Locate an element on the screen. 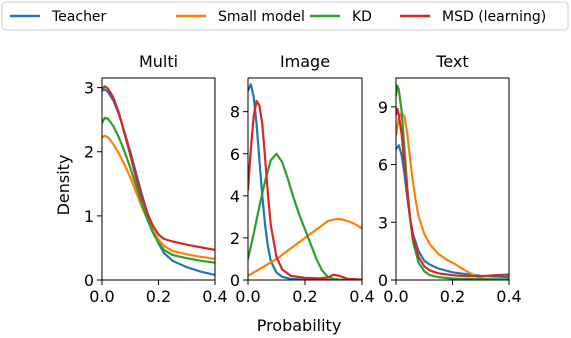  series-group-text is located at coordinates (452, 182).